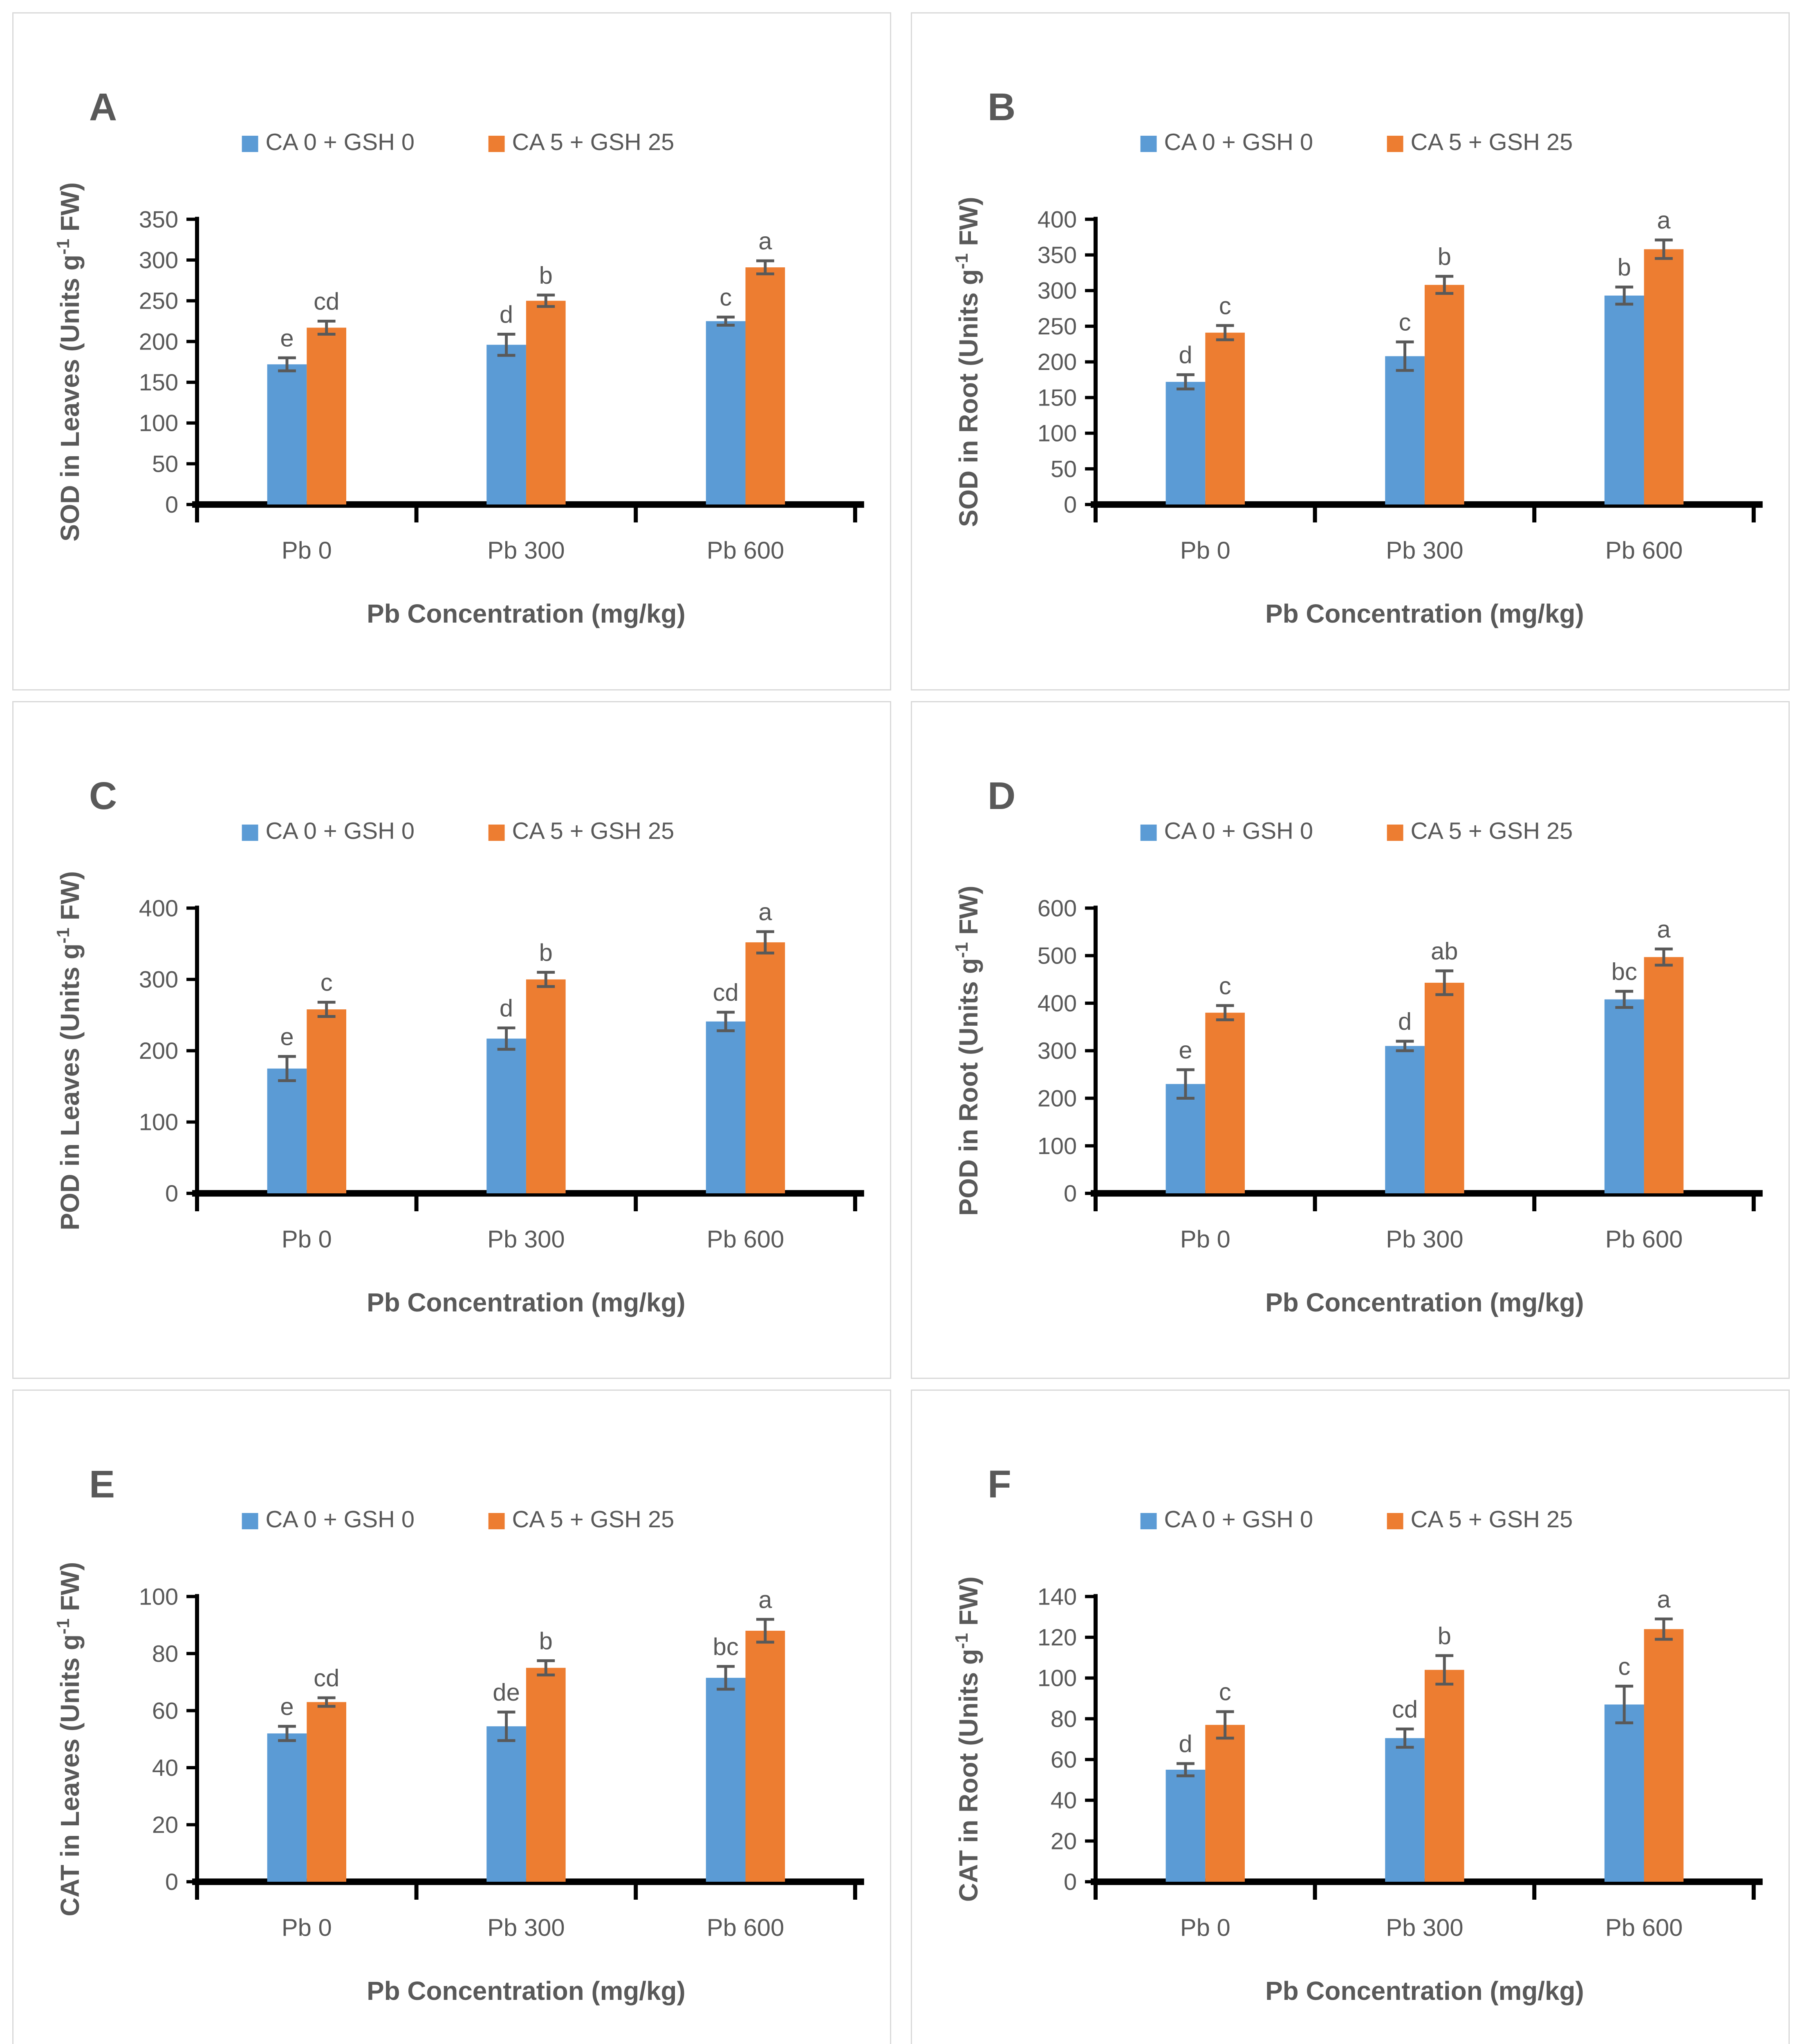  What do you see at coordinates (1064, 1801) in the screenshot?
I see `y-tick-label: 40` at bounding box center [1064, 1801].